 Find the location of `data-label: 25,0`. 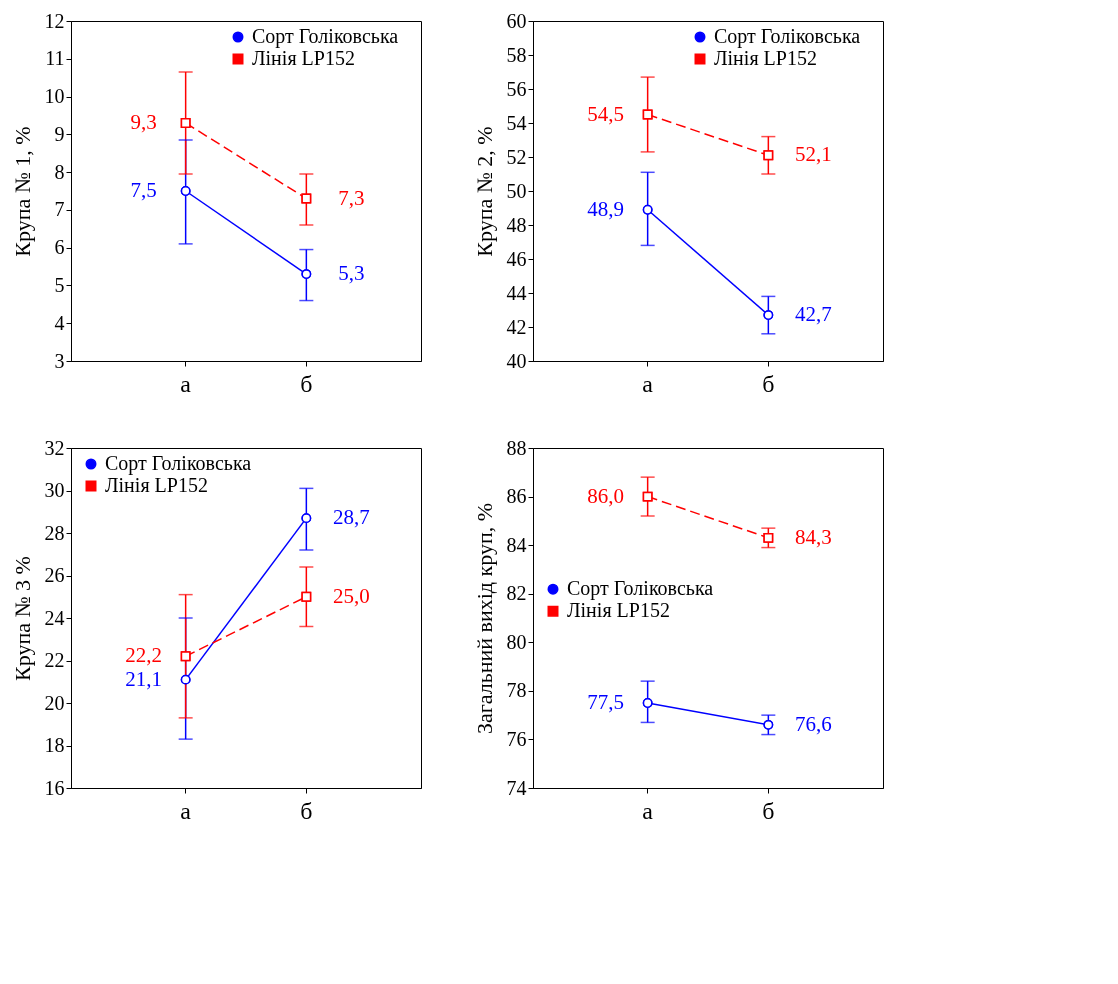

data-label: 25,0 is located at coordinates (351, 595).